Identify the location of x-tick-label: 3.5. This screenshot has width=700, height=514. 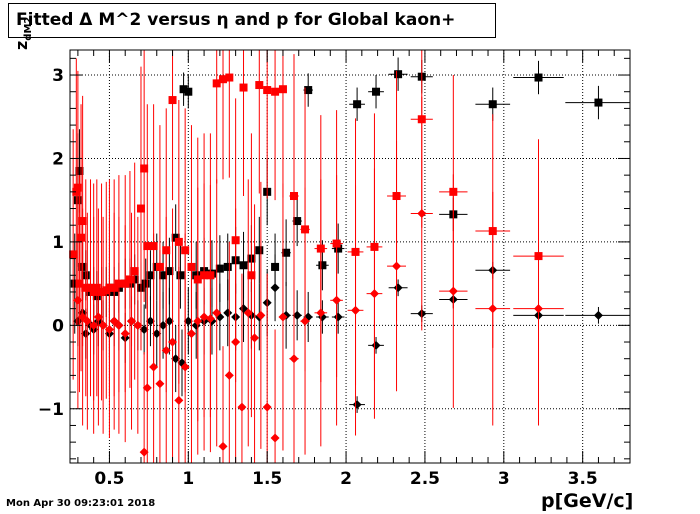
(583, 479).